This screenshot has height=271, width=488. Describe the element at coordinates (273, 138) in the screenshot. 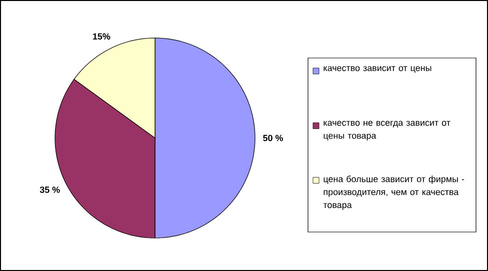

I see `data-label: 50 %` at that location.